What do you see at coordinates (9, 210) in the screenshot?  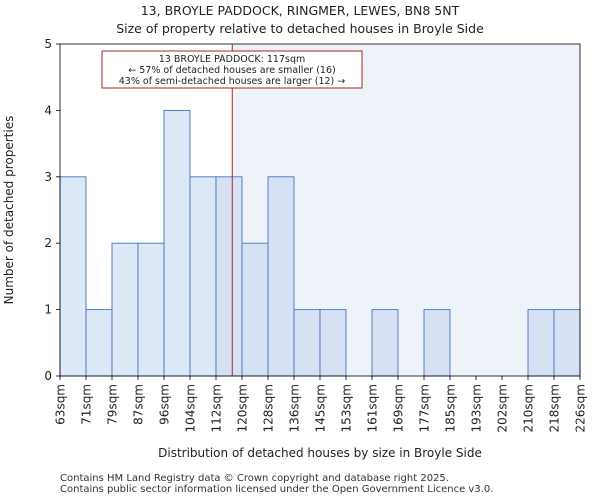 I see `y-axis-label: Number of detached properties` at bounding box center [9, 210].